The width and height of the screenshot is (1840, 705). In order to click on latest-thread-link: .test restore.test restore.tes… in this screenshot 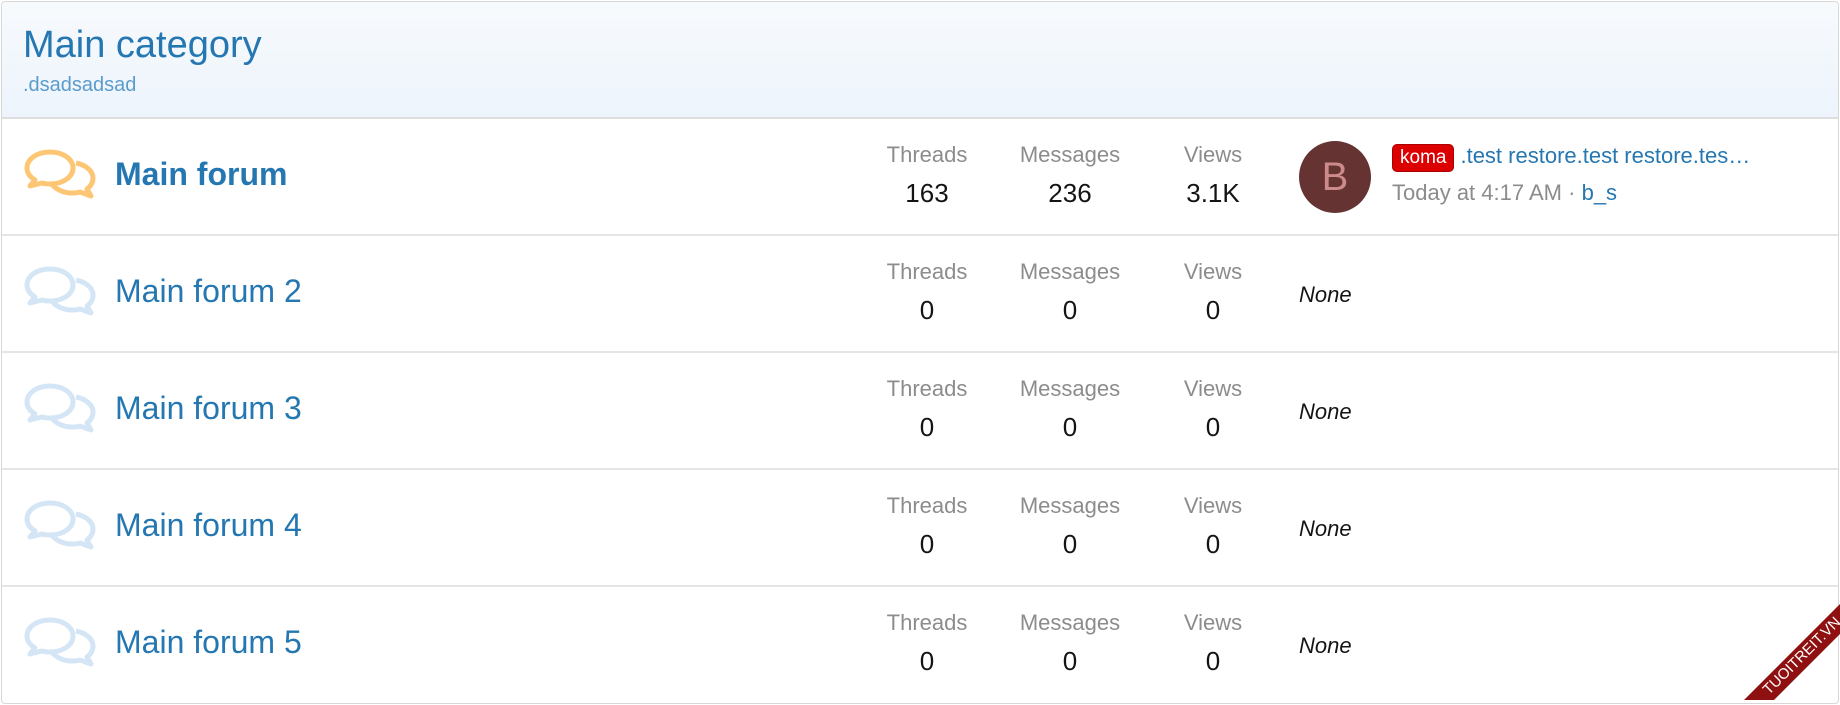, I will do `click(1605, 155)`.